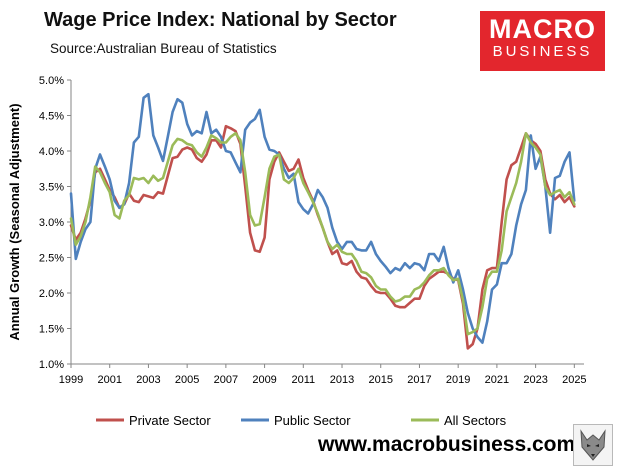  I want to click on logo-line-2: BUSINESS, so click(542, 51).